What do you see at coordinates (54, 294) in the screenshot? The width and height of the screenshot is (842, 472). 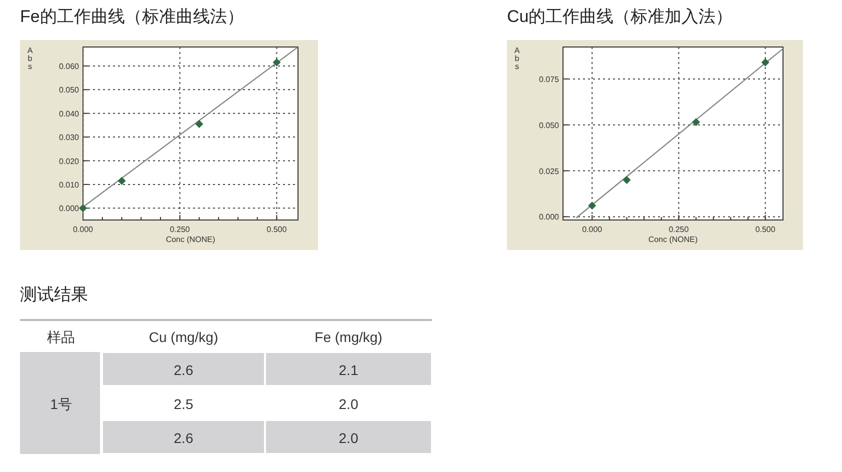 I see `text: 测试结果` at bounding box center [54, 294].